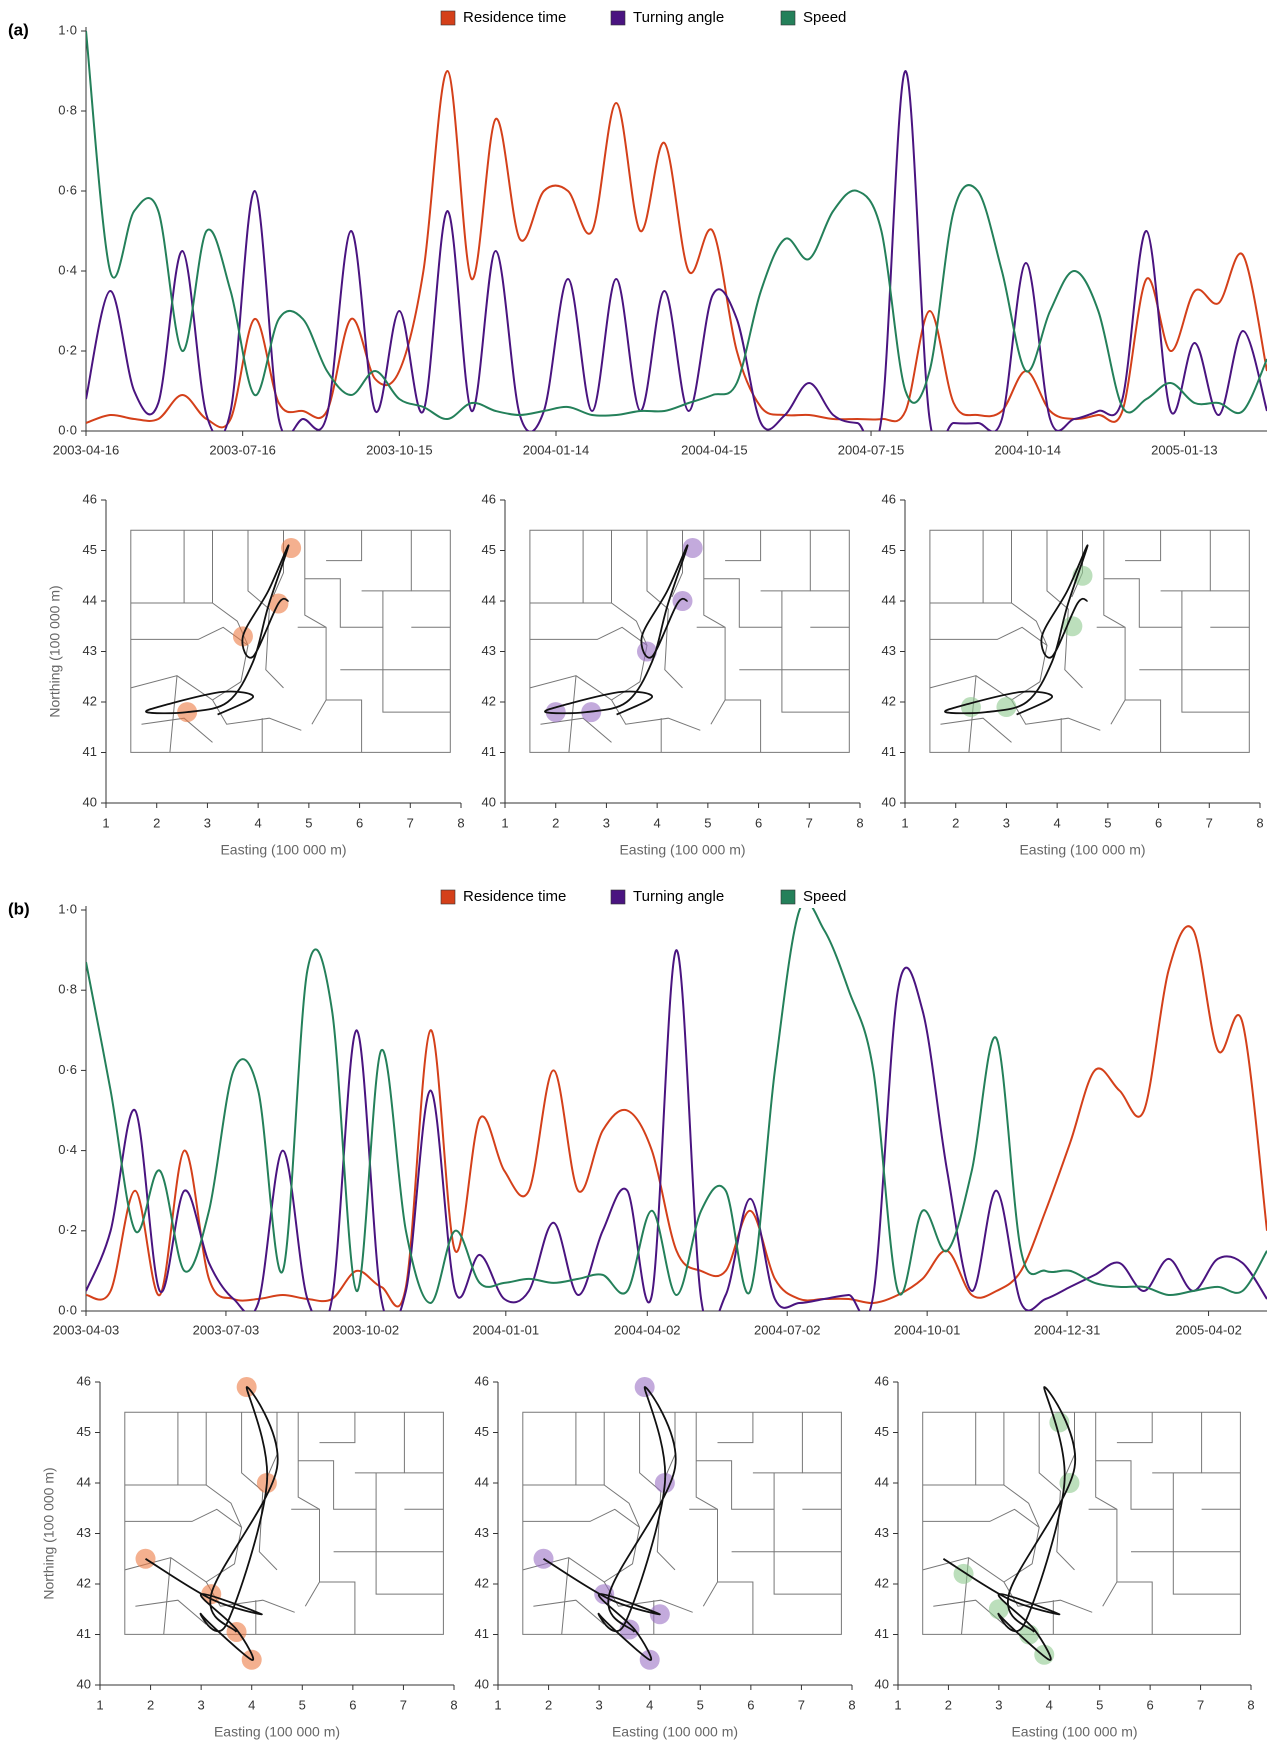  I want to click on y-tick-label: 0·8, so click(67, 989).